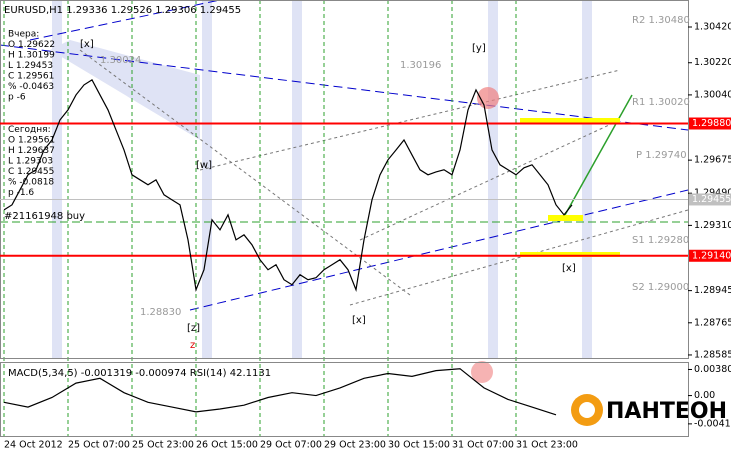 The image size is (731, 455). What do you see at coordinates (420, 65) in the screenshot?
I see `annotation: 1.30196` at bounding box center [420, 65].